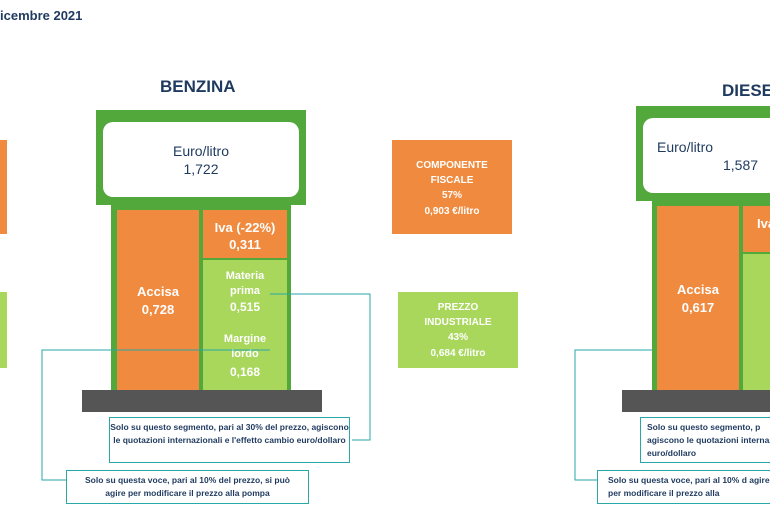 This screenshot has width=770, height=513. What do you see at coordinates (458, 353) in the screenshot?
I see `benzina-industriale-value: 0,684 €/litro` at bounding box center [458, 353].